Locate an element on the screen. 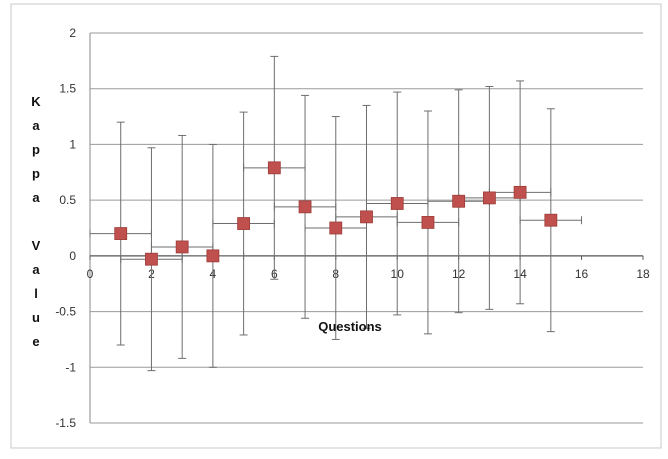 The image size is (668, 459). y-tick-label: 2 is located at coordinates (72, 33).